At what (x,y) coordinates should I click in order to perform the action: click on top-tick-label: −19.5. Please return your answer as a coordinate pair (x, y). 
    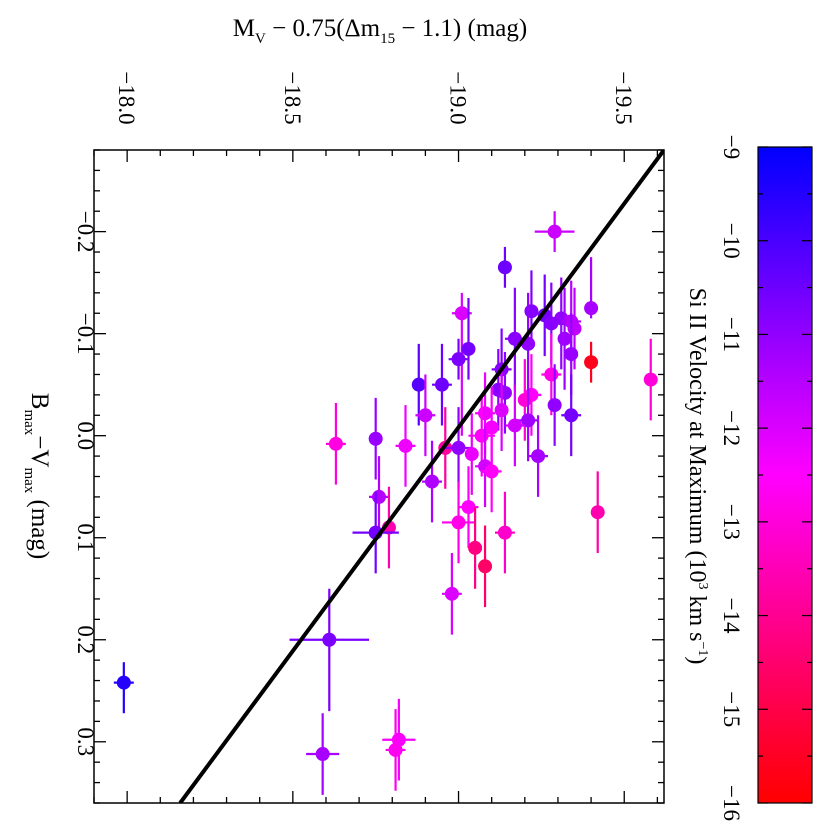
    Looking at the image, I should click on (623, 97).